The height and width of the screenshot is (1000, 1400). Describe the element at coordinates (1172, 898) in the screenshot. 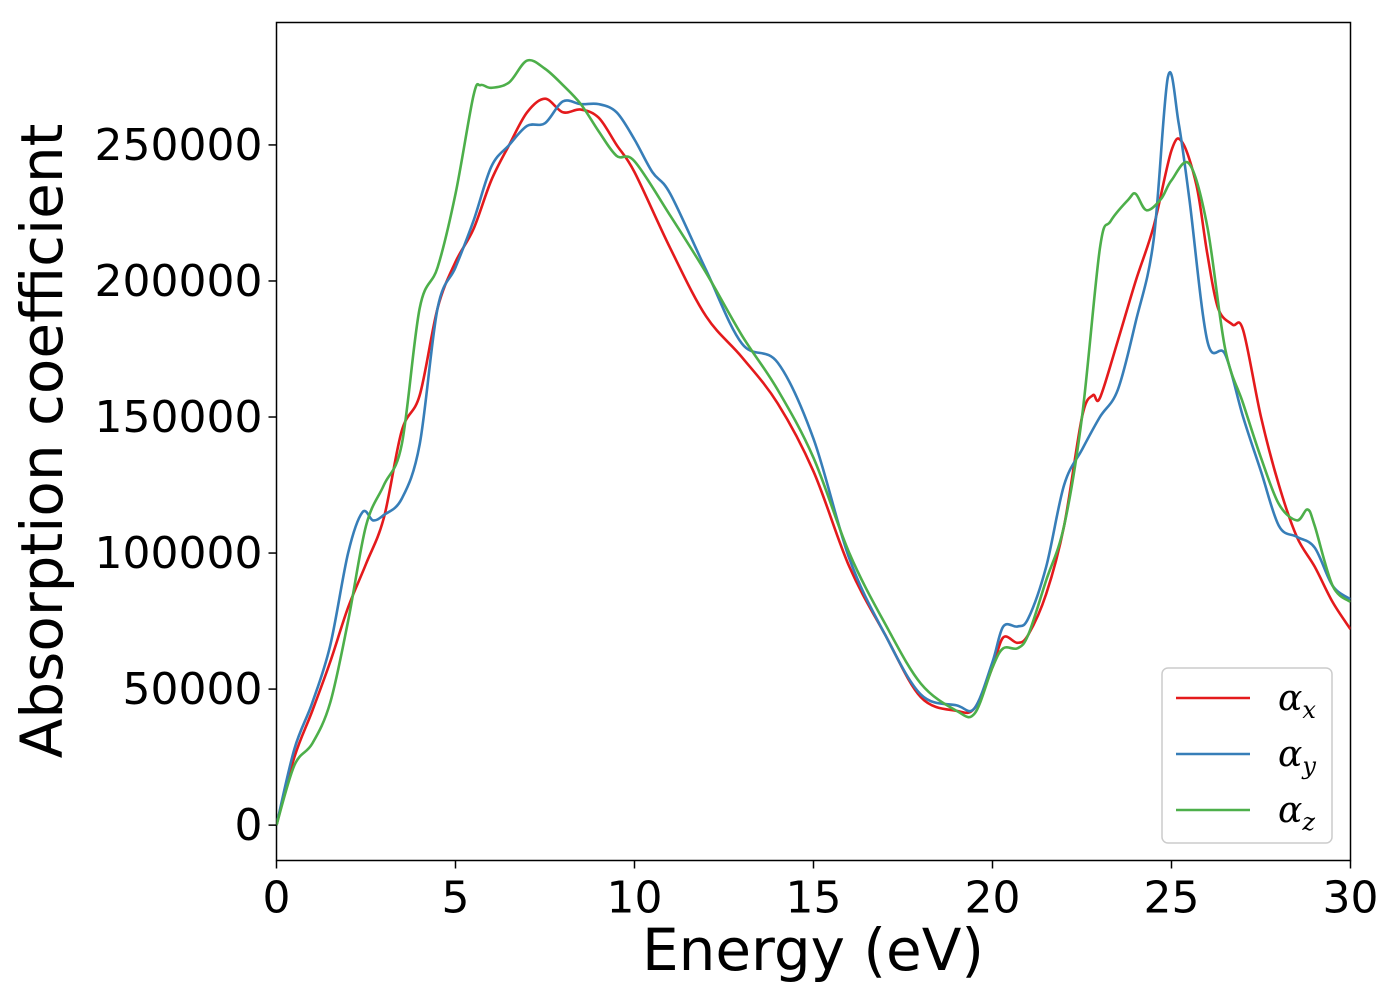

I see `x-tick-label: 25` at that location.